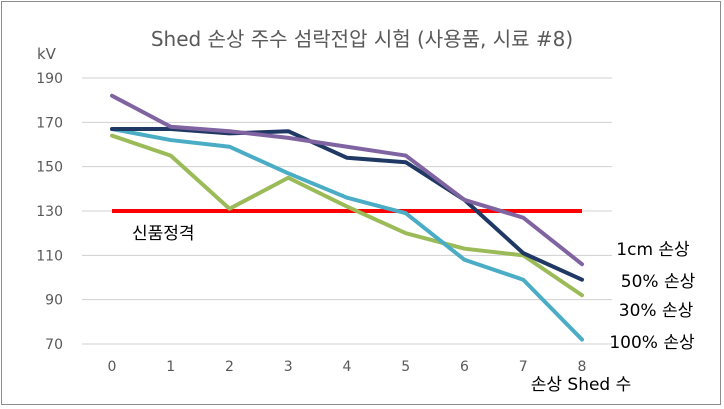  I want to click on series-label: 1cm 손상, so click(653, 250).